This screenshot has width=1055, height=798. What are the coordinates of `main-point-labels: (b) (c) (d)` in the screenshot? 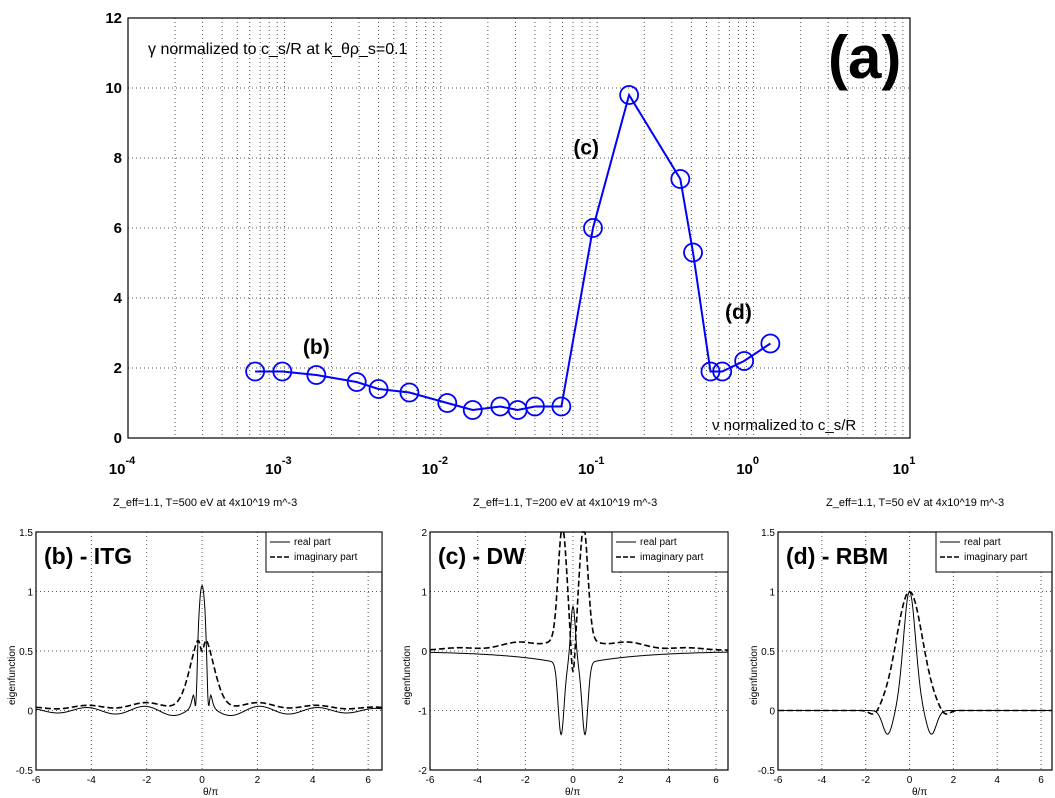 It's located at (527, 248).